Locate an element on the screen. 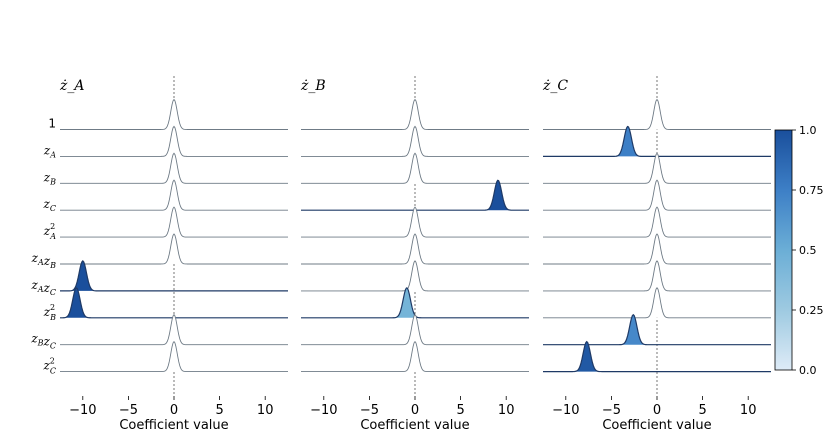 The height and width of the screenshot is (436, 831). colorbar-tick-label: 0.75 is located at coordinates (811, 190).